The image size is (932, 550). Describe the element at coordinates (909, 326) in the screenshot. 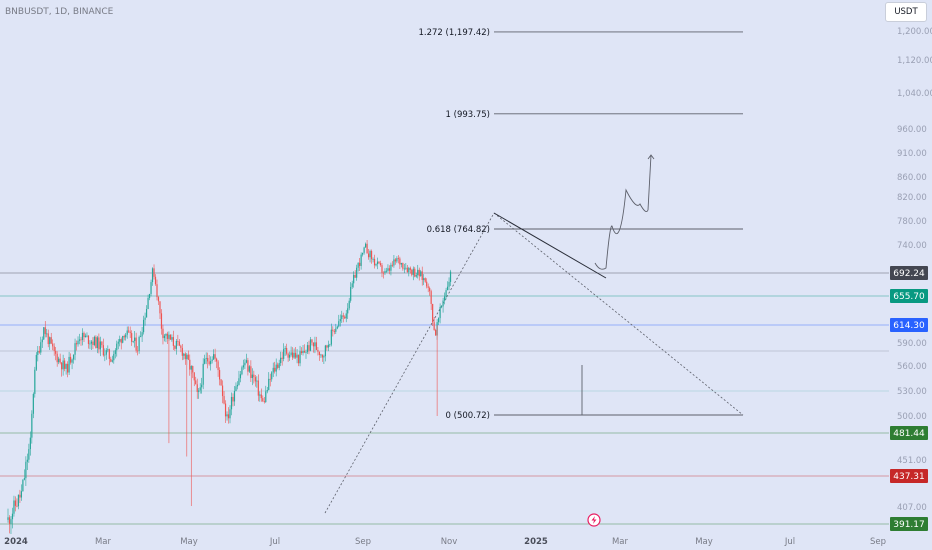

I see `price-badge-label: 614.30` at that location.